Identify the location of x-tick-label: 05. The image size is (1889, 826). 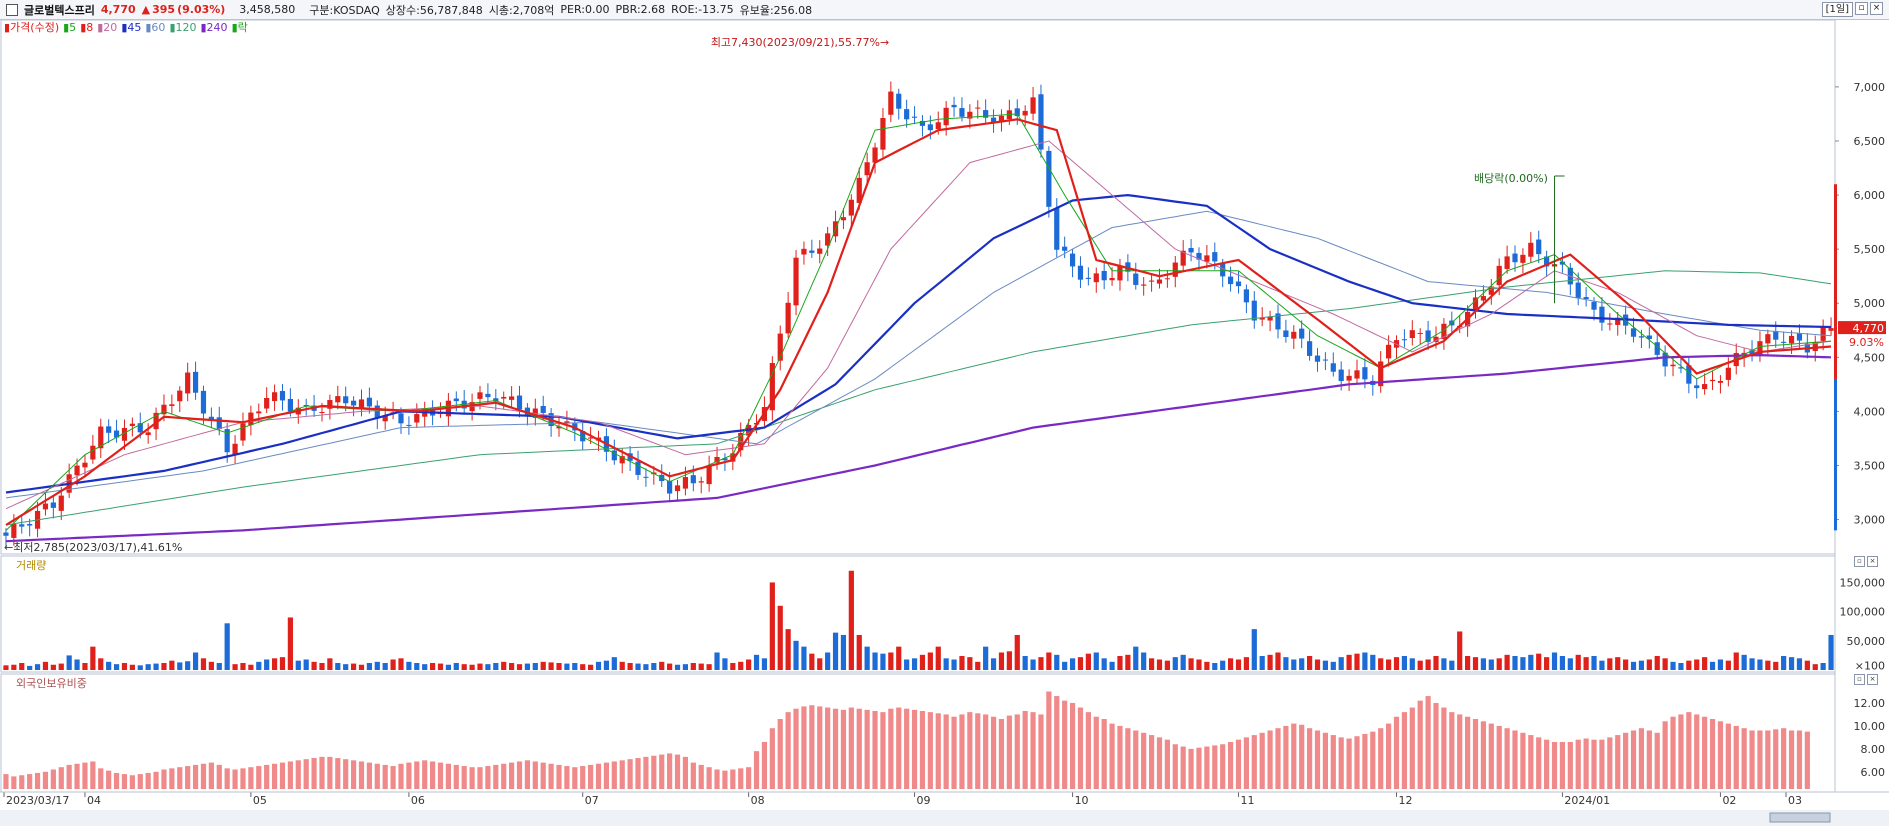
(260, 800).